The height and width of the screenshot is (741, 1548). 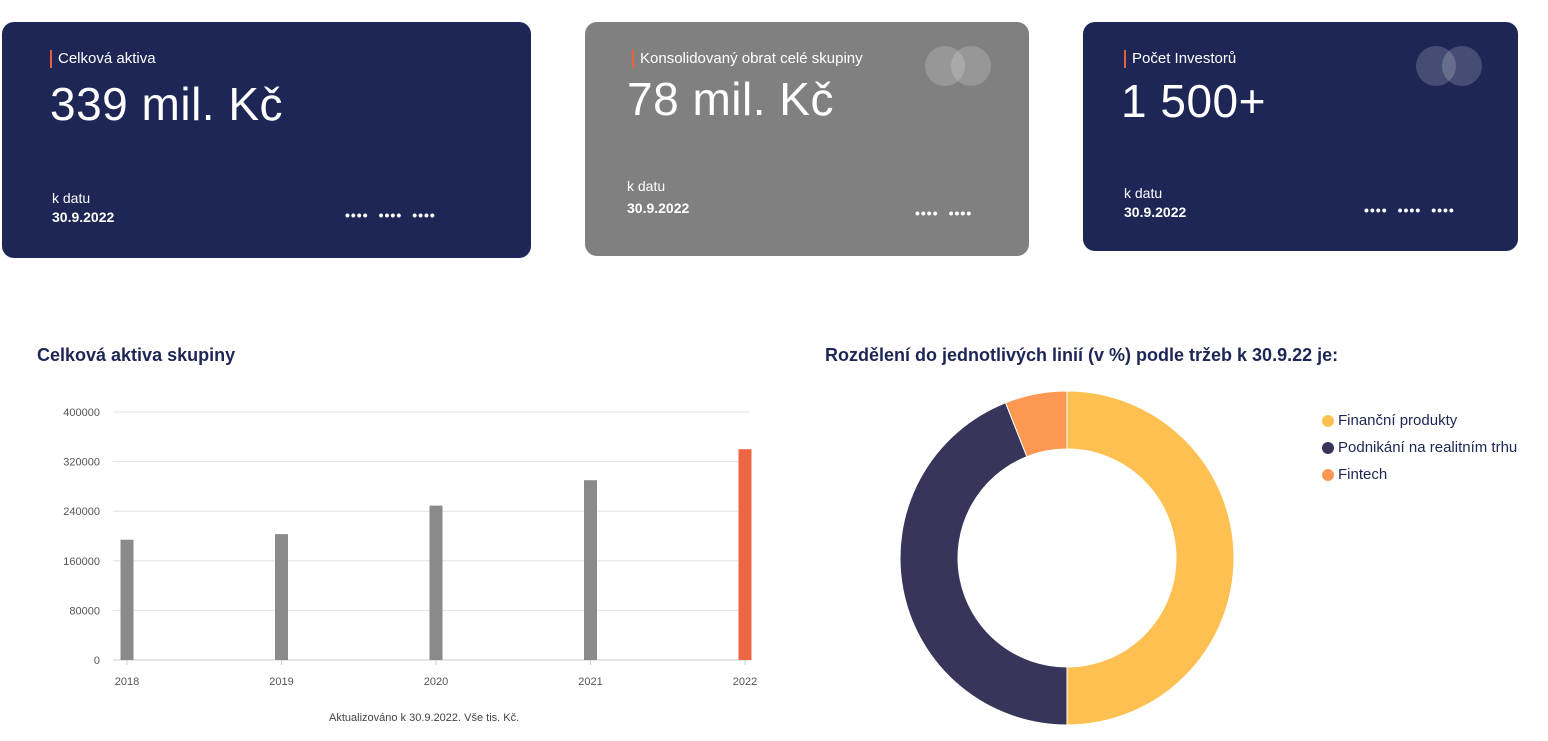 I want to click on bar-2020, so click(x=436, y=582).